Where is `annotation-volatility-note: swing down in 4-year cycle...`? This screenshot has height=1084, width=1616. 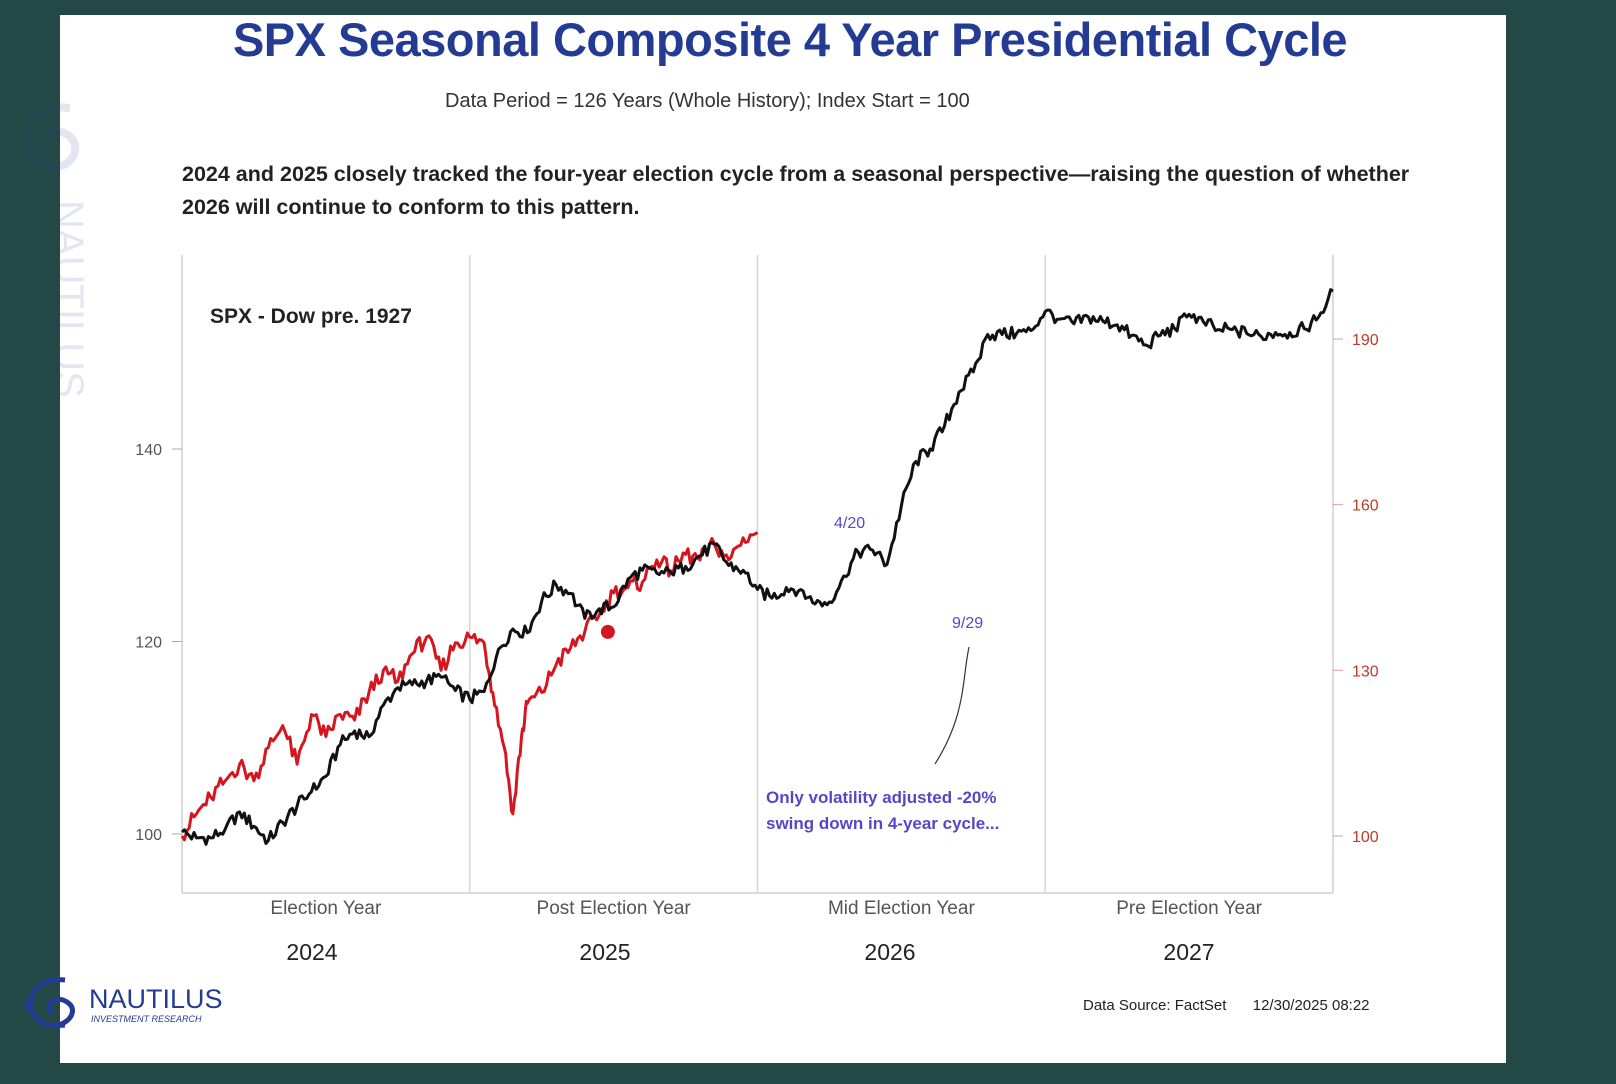
annotation-volatility-note: swing down in 4-year cycle... is located at coordinates (882, 823).